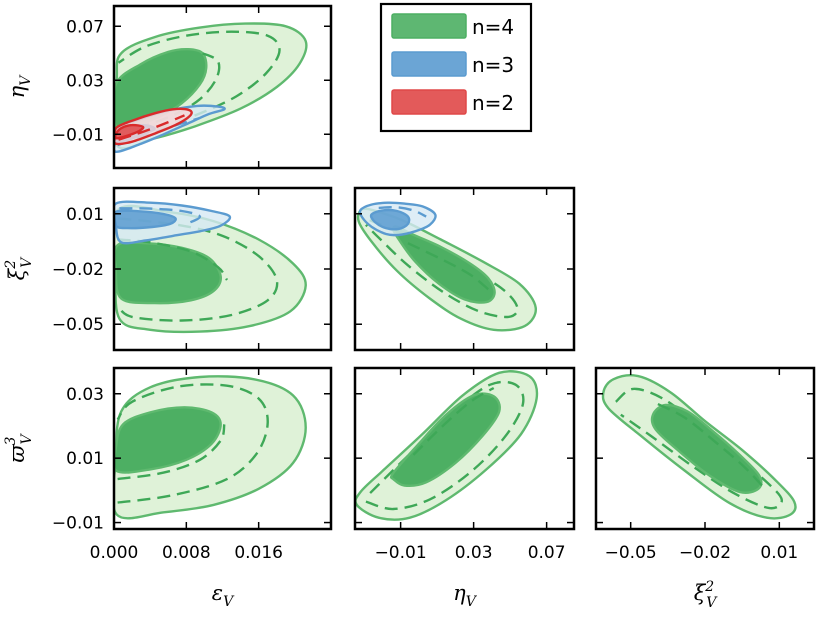 Image resolution: width=822 pixels, height=621 pixels. What do you see at coordinates (17, 454) in the screenshot?
I see `y-axis-label-symbol: ϖ` at bounding box center [17, 454].